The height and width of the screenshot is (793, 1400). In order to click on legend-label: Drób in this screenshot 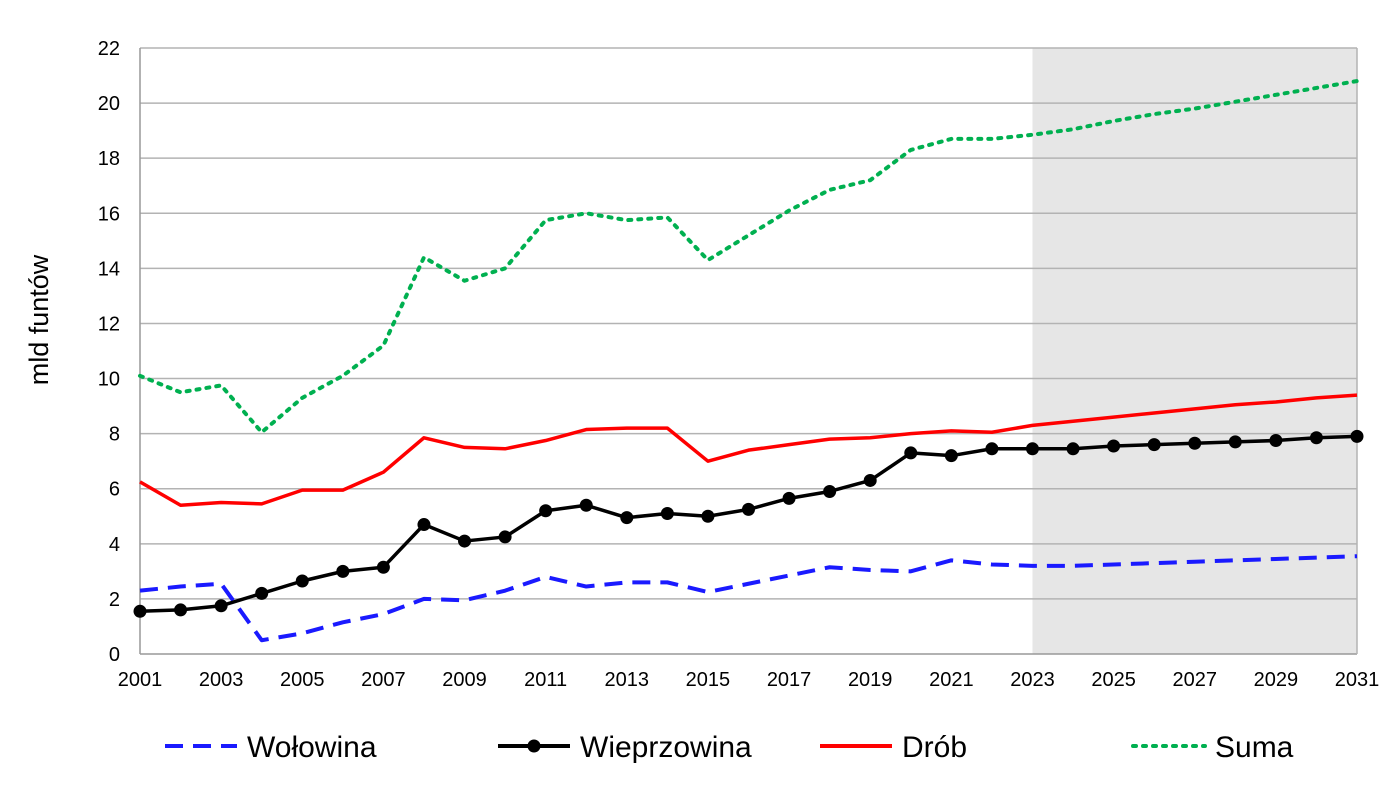, I will do `click(934, 747)`.